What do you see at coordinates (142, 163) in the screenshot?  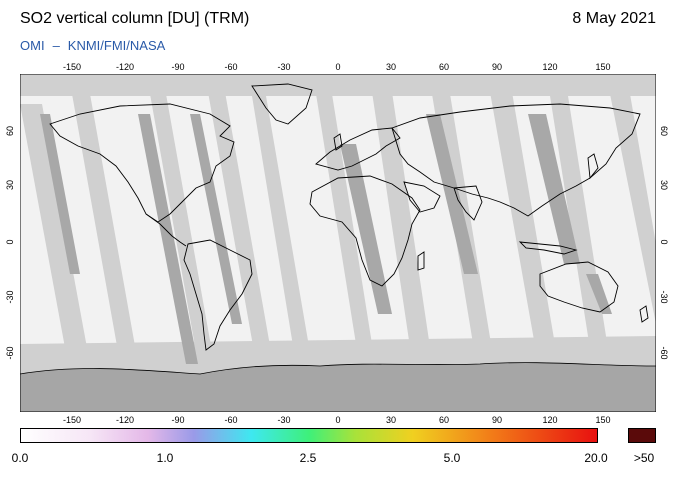 I see `north-america` at bounding box center [142, 163].